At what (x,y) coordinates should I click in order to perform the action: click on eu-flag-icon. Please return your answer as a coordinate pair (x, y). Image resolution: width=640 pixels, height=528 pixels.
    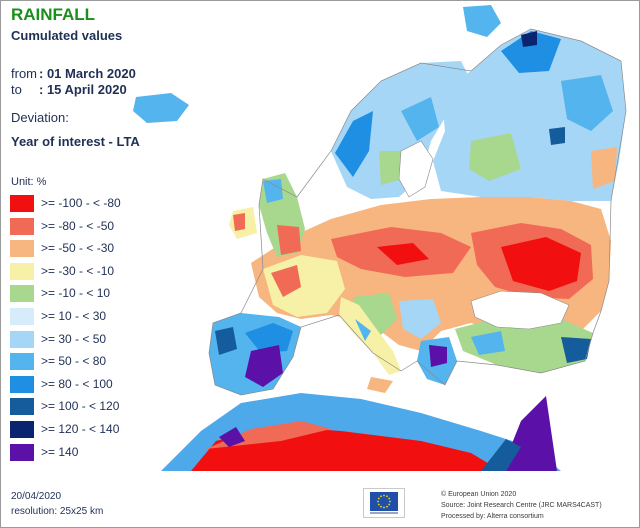
    Looking at the image, I should click on (384, 503).